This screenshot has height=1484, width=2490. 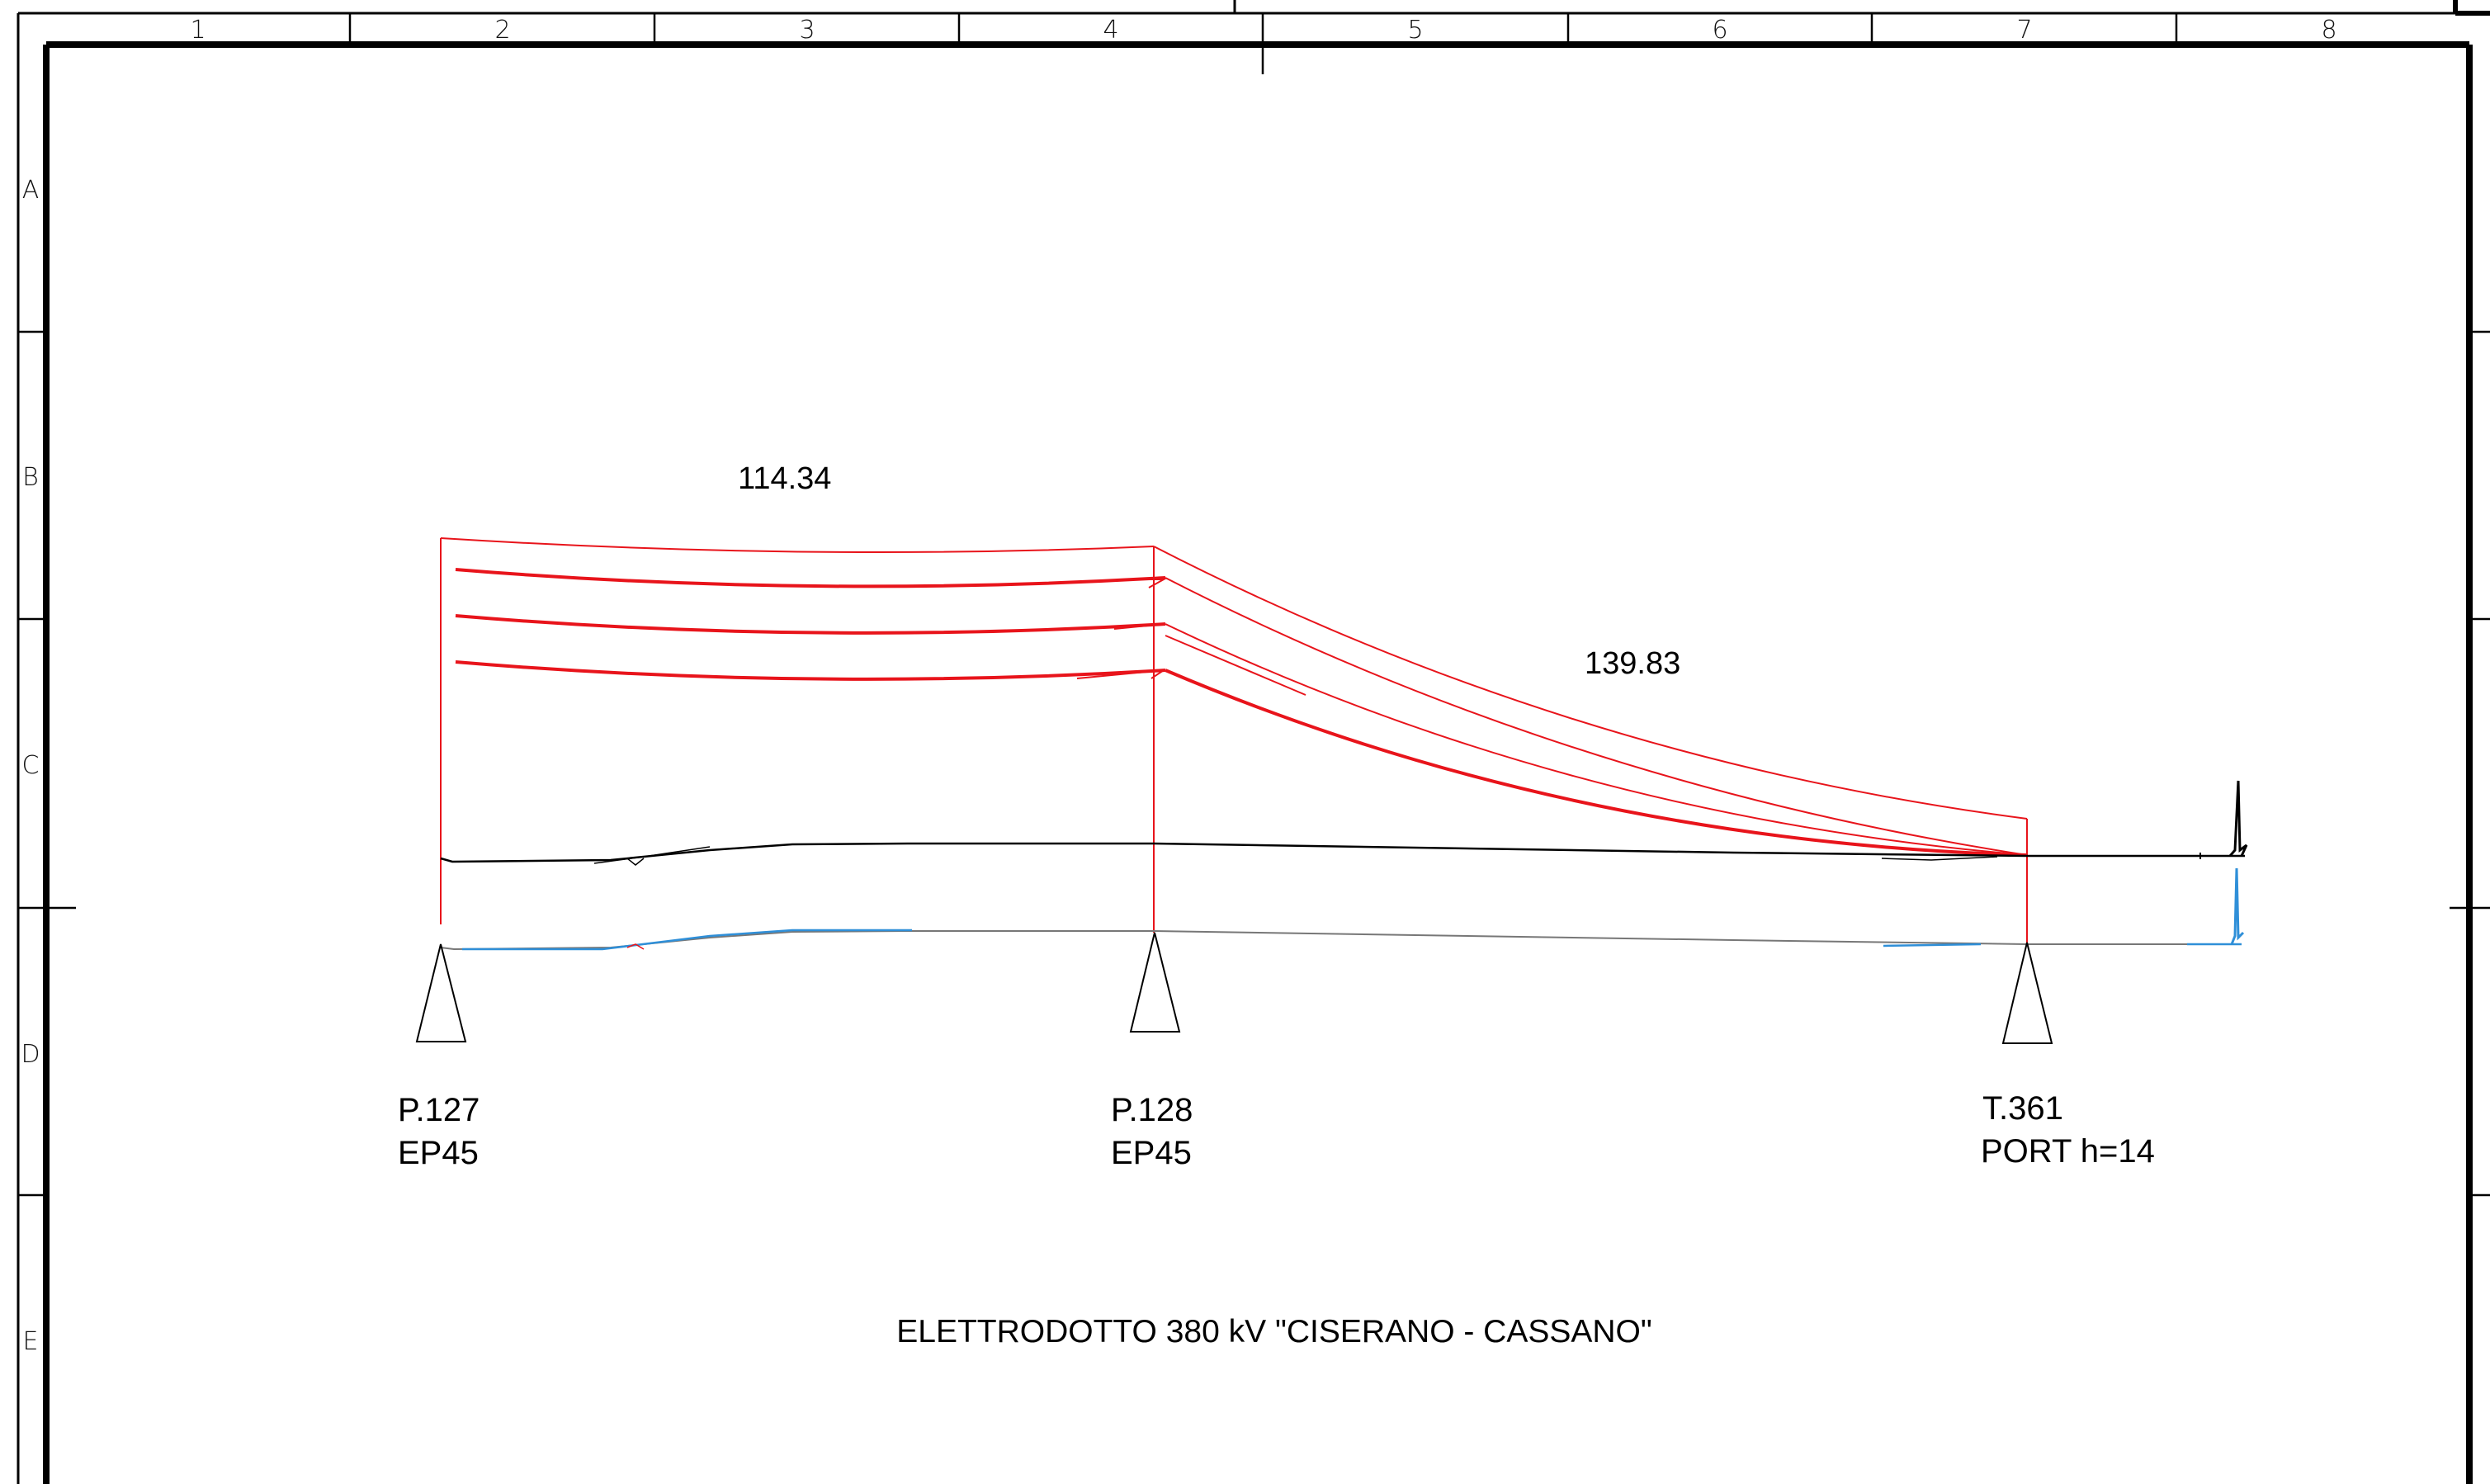 I want to click on span-length-label: 139.83, so click(x=1632, y=663).